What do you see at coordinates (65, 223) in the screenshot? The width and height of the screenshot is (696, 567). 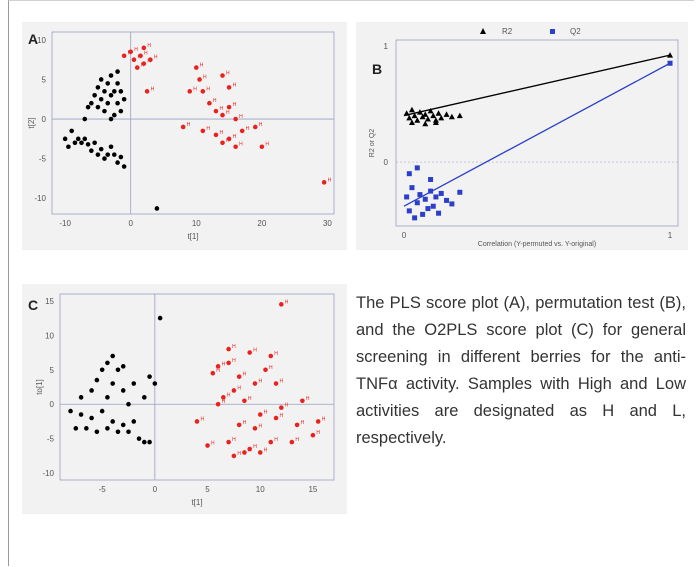 I see `x-tick-label: -10` at bounding box center [65, 223].